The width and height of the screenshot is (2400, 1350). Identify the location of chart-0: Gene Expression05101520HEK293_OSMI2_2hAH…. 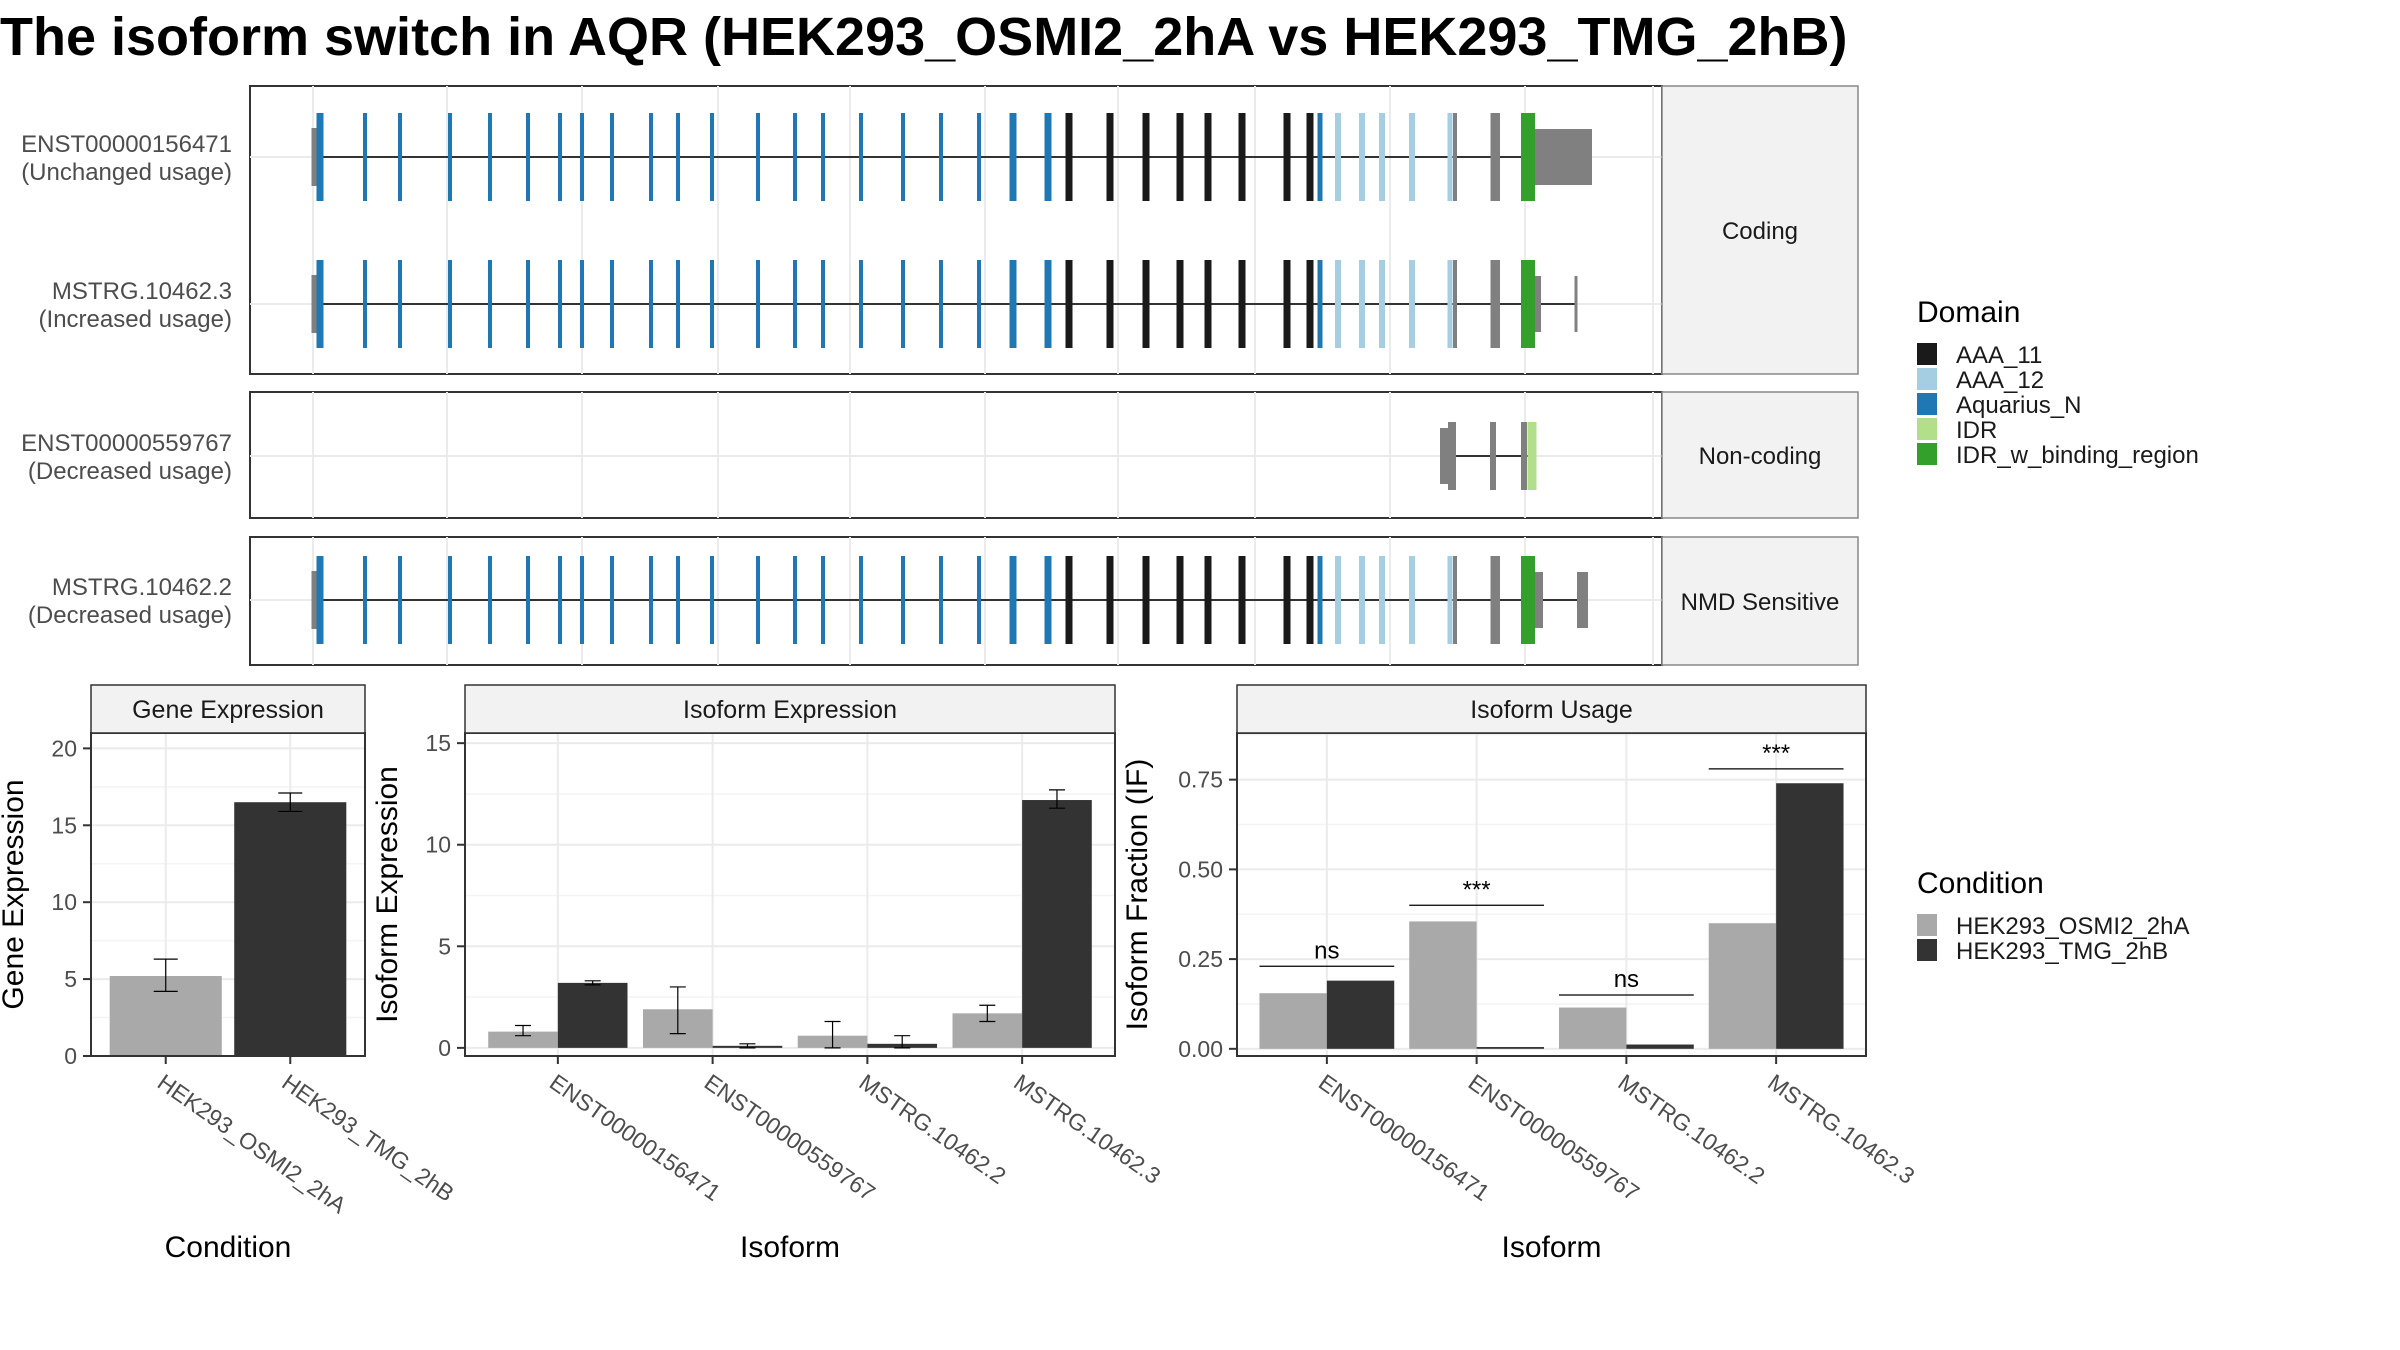
(229, 974).